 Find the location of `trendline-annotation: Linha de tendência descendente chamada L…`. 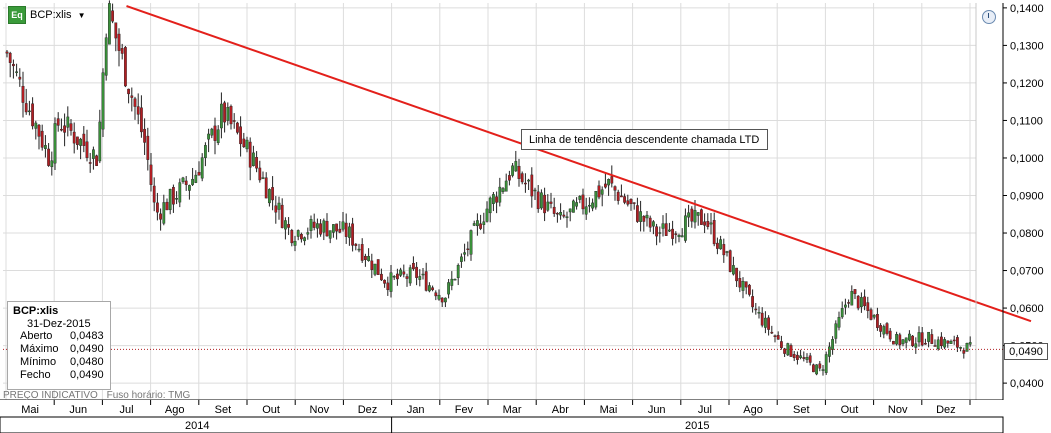

trendline-annotation: Linha de tendência descendente chamada L… is located at coordinates (644, 139).